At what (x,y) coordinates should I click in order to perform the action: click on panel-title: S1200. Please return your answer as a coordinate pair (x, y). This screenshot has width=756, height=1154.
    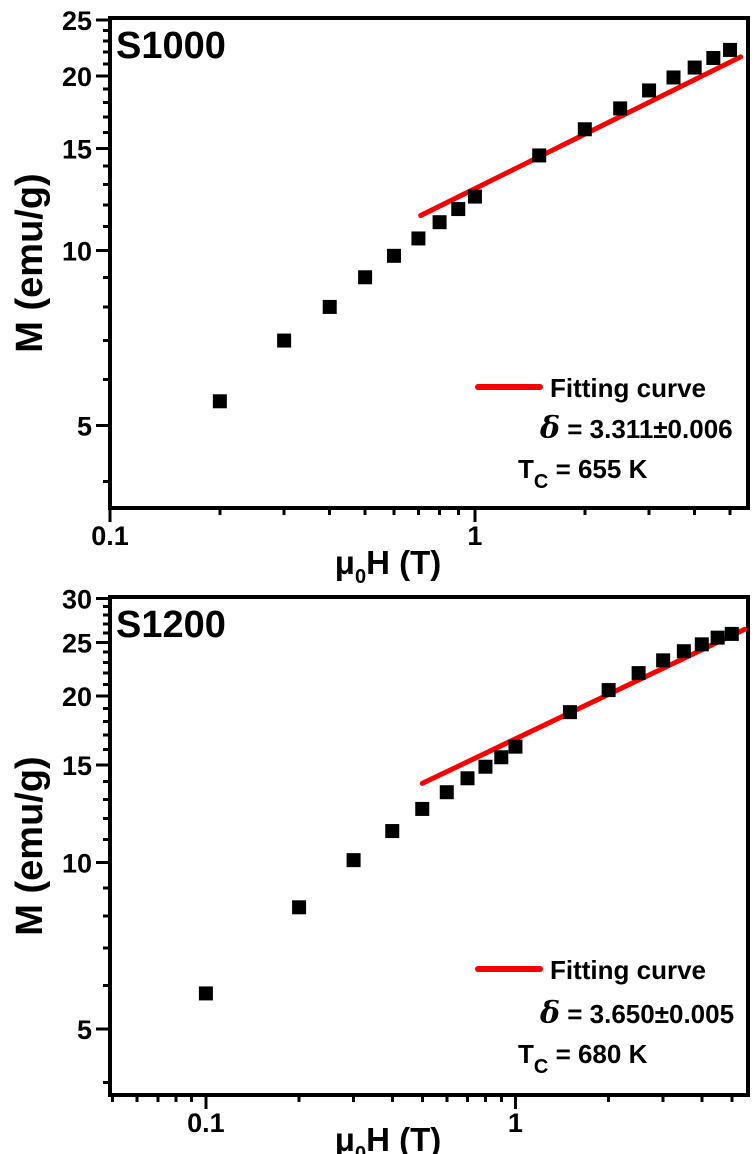
    Looking at the image, I should click on (171, 625).